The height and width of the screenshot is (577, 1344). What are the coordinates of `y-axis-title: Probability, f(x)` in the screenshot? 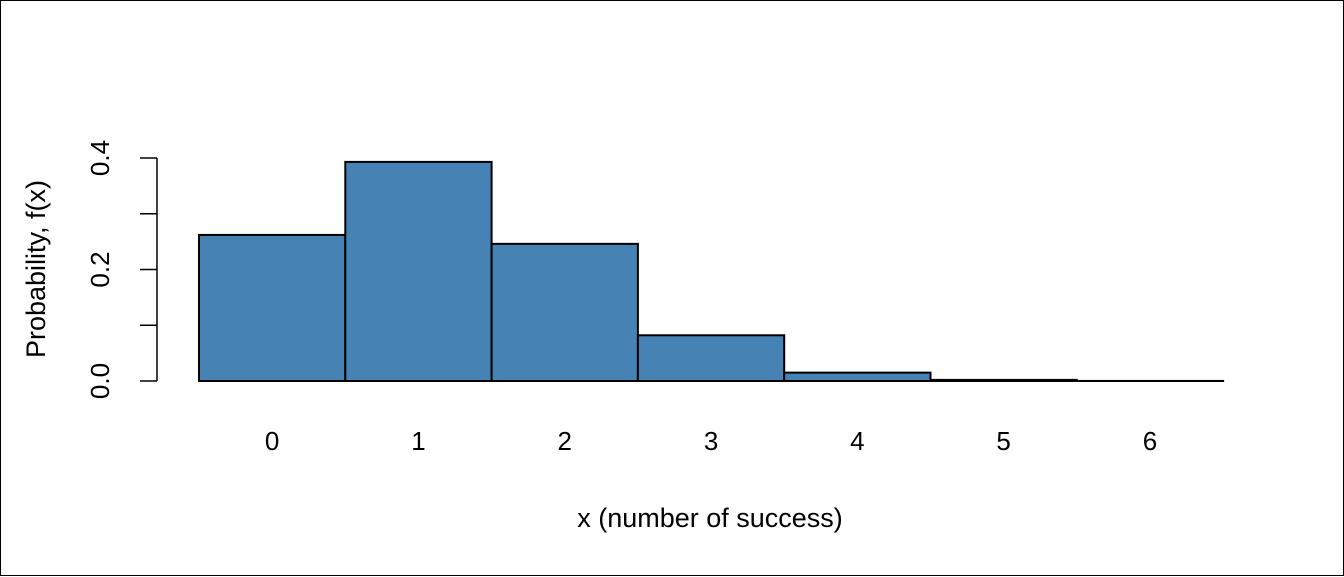 It's located at (36, 269).